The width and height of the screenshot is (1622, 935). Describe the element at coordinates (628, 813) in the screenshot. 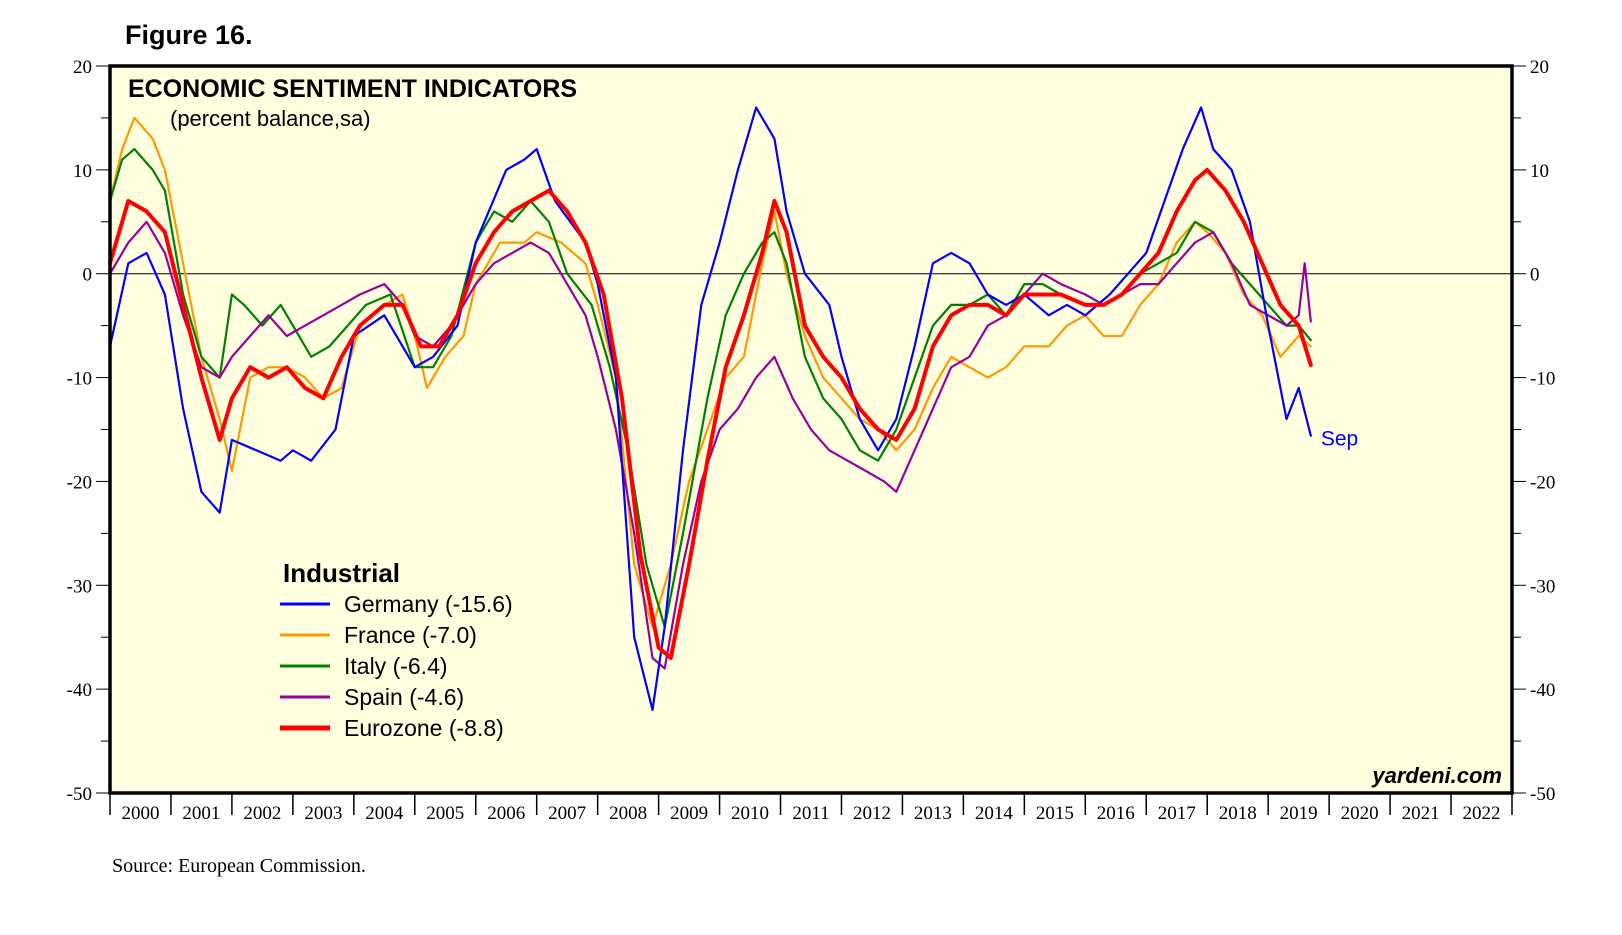

I see `x-year-label: 2008` at that location.